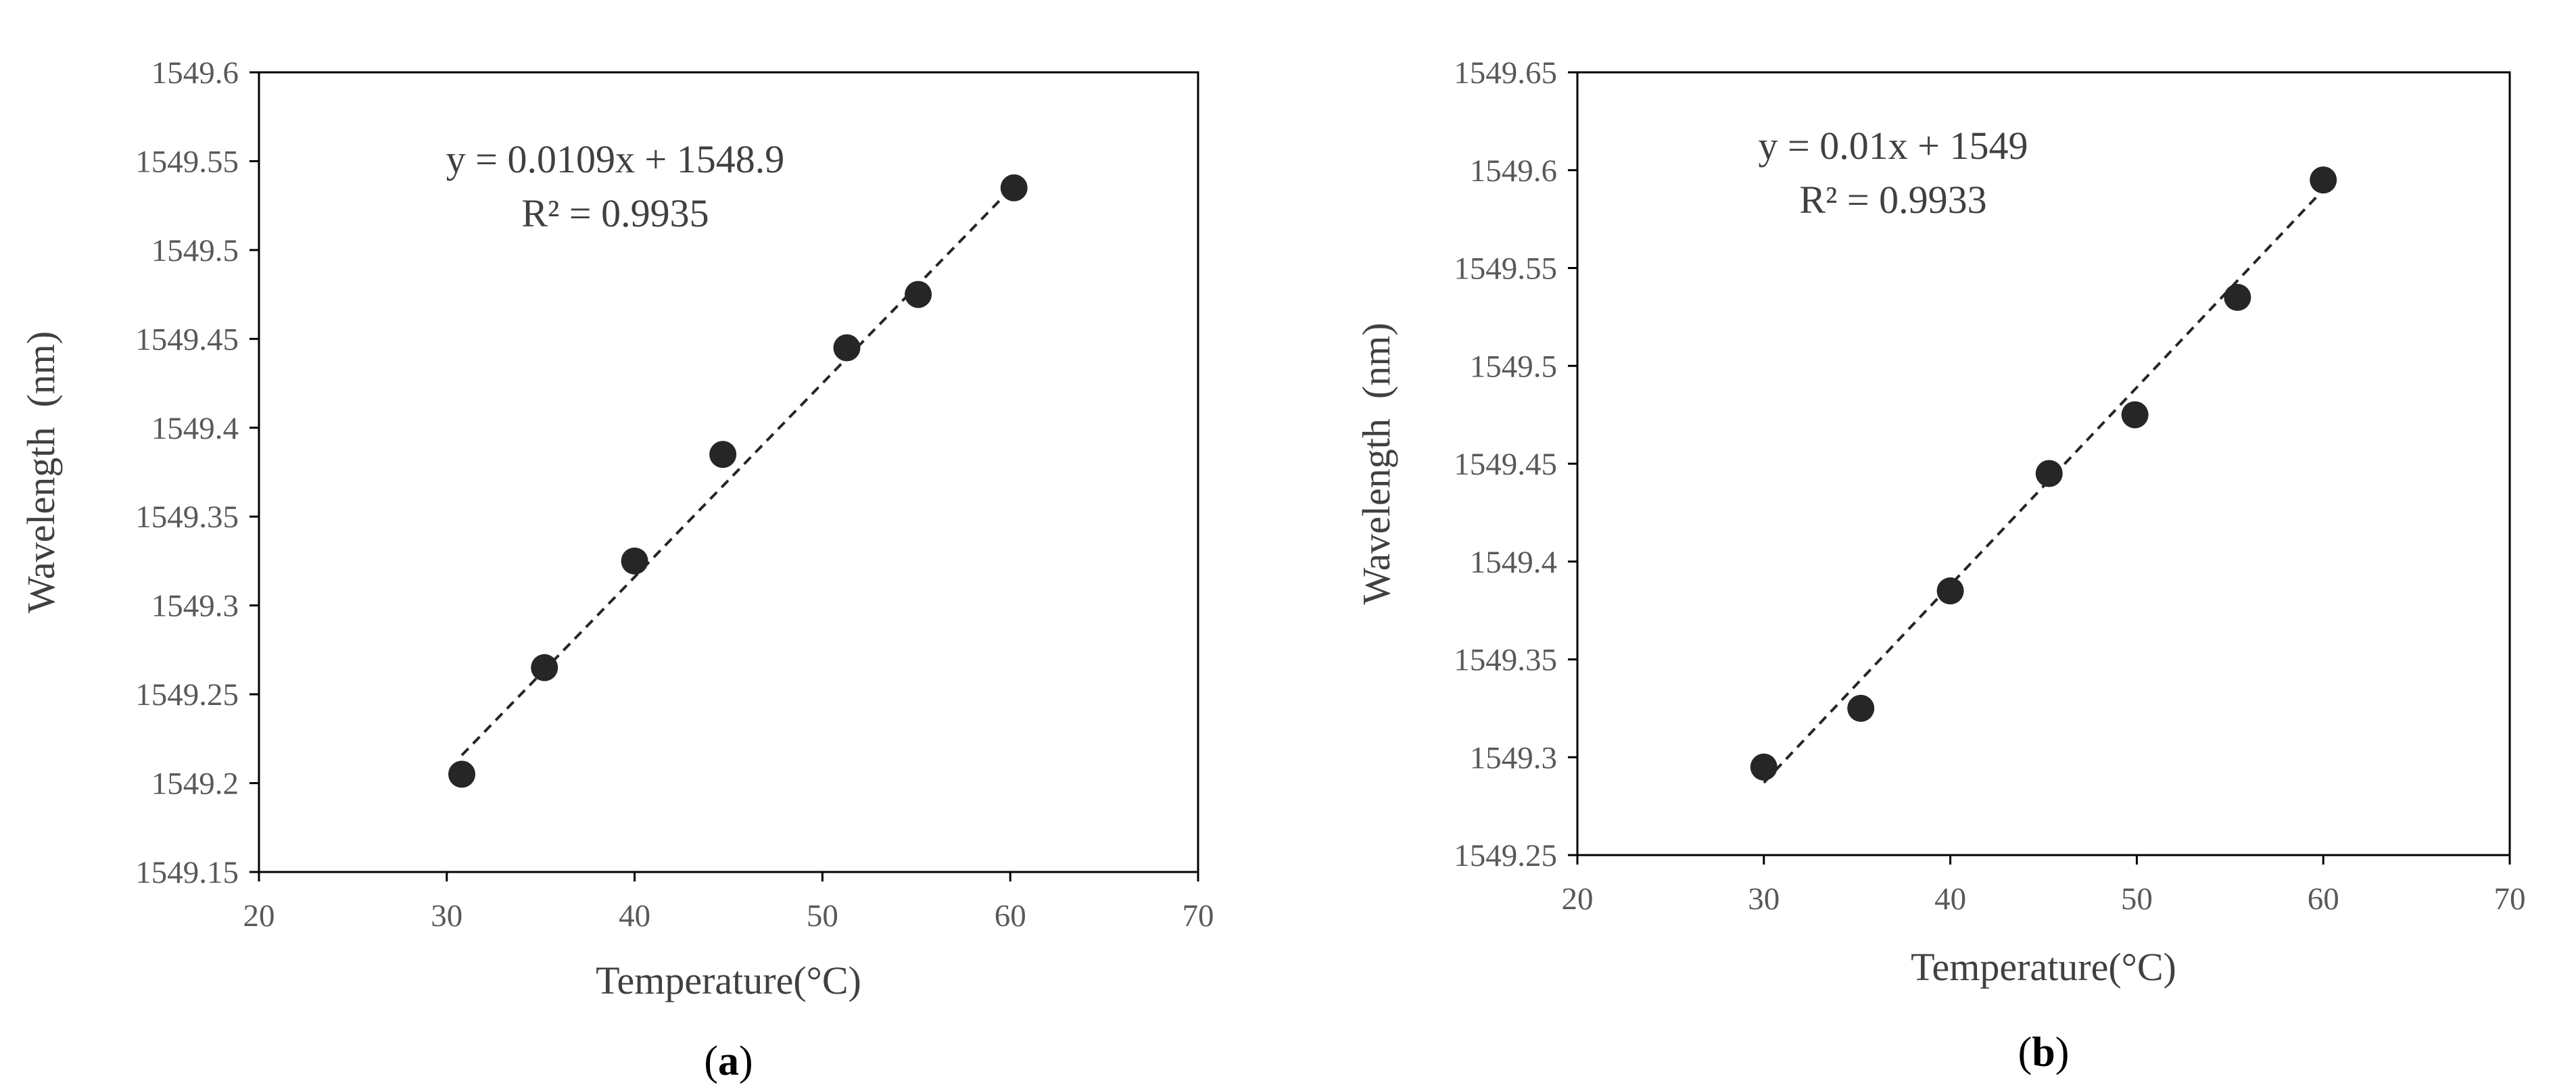  What do you see at coordinates (187, 873) in the screenshot?
I see `y-tick-label: 1549.15` at bounding box center [187, 873].